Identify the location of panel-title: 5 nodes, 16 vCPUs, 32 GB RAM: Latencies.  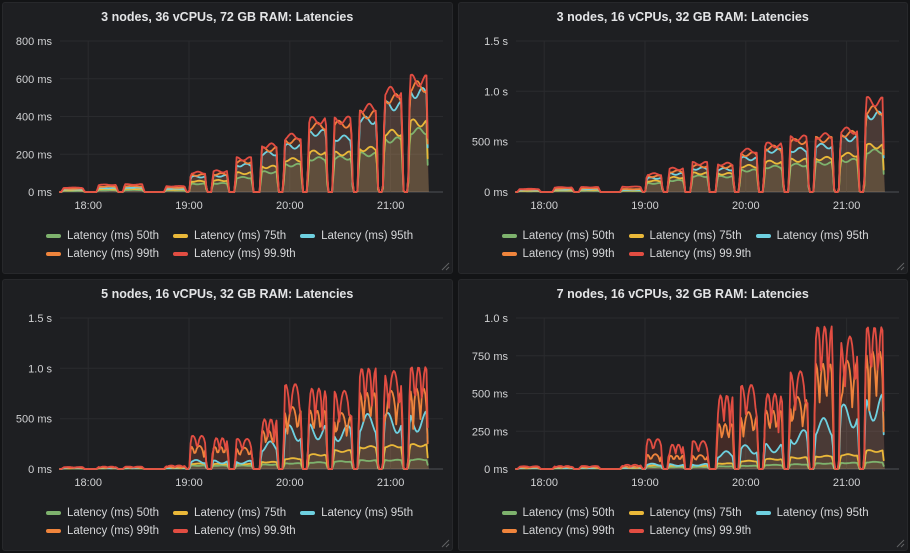
(227, 294).